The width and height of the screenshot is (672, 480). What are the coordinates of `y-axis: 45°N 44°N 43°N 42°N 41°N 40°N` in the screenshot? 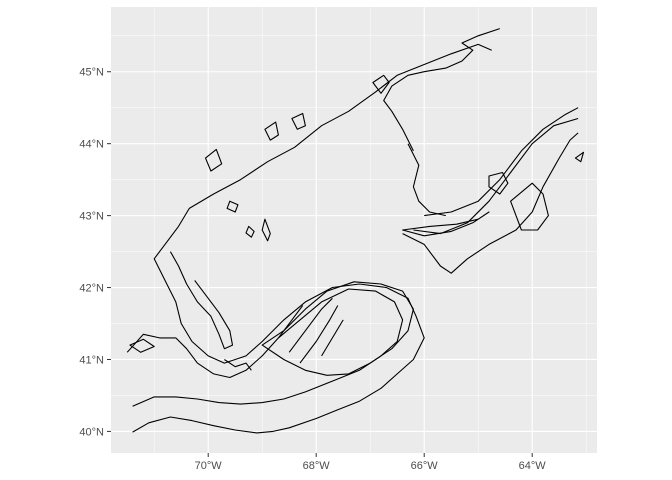 It's located at (95, 252).